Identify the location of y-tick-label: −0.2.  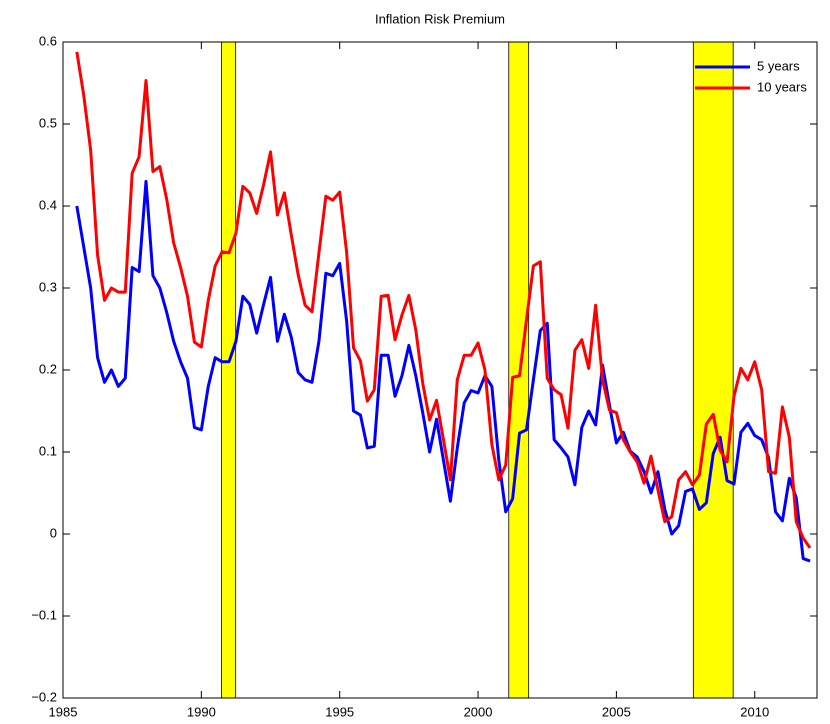
(44, 696).